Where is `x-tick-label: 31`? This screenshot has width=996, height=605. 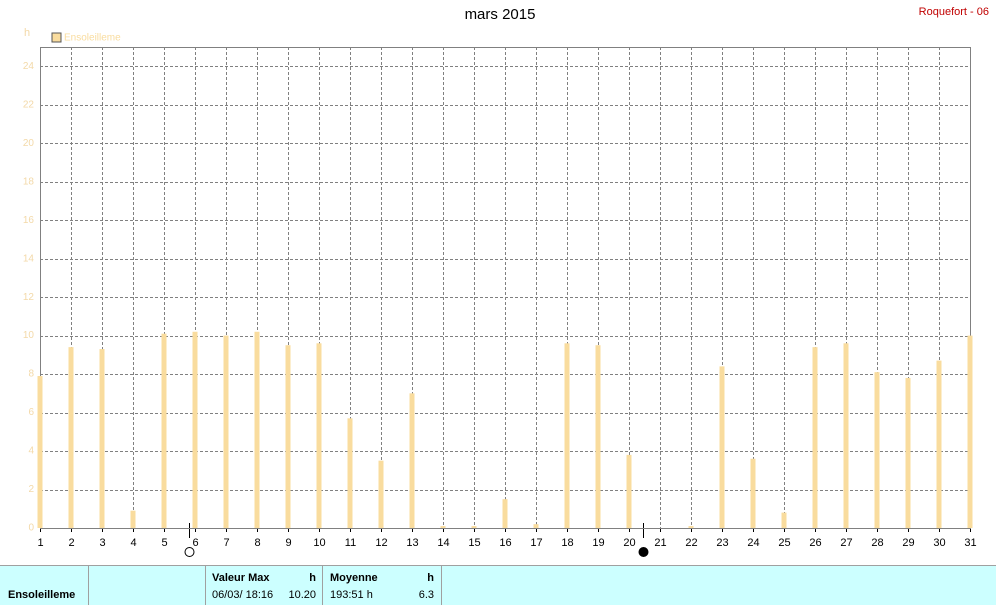 x-tick-label: 31 is located at coordinates (970, 543).